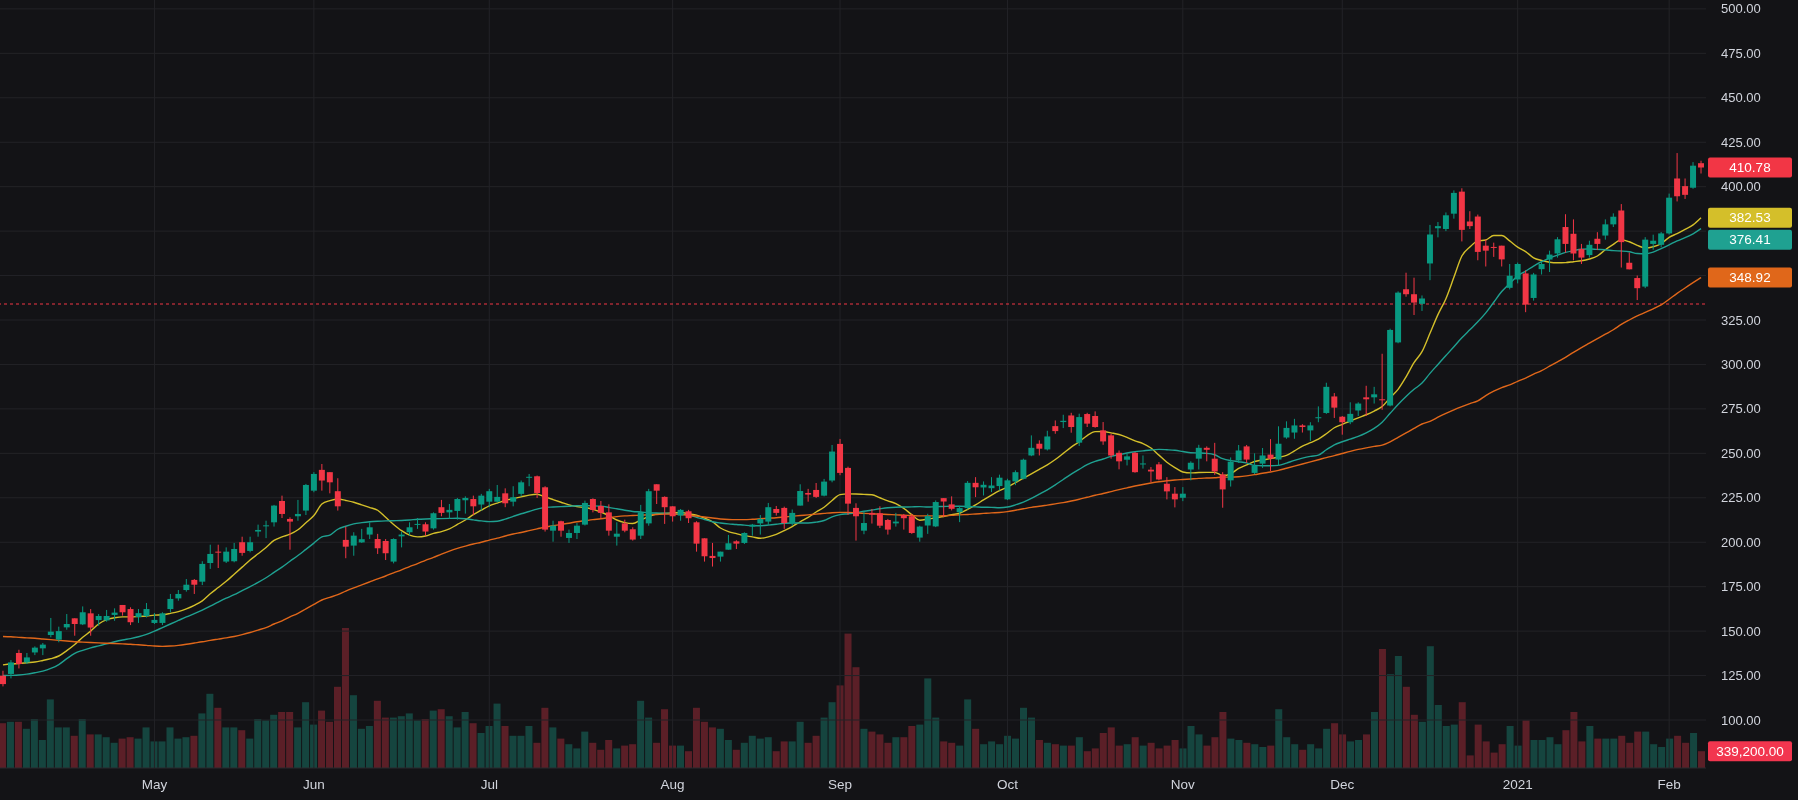 This screenshot has width=1798, height=800. What do you see at coordinates (1741, 53) in the screenshot?
I see `y-tick-label: 475.00` at bounding box center [1741, 53].